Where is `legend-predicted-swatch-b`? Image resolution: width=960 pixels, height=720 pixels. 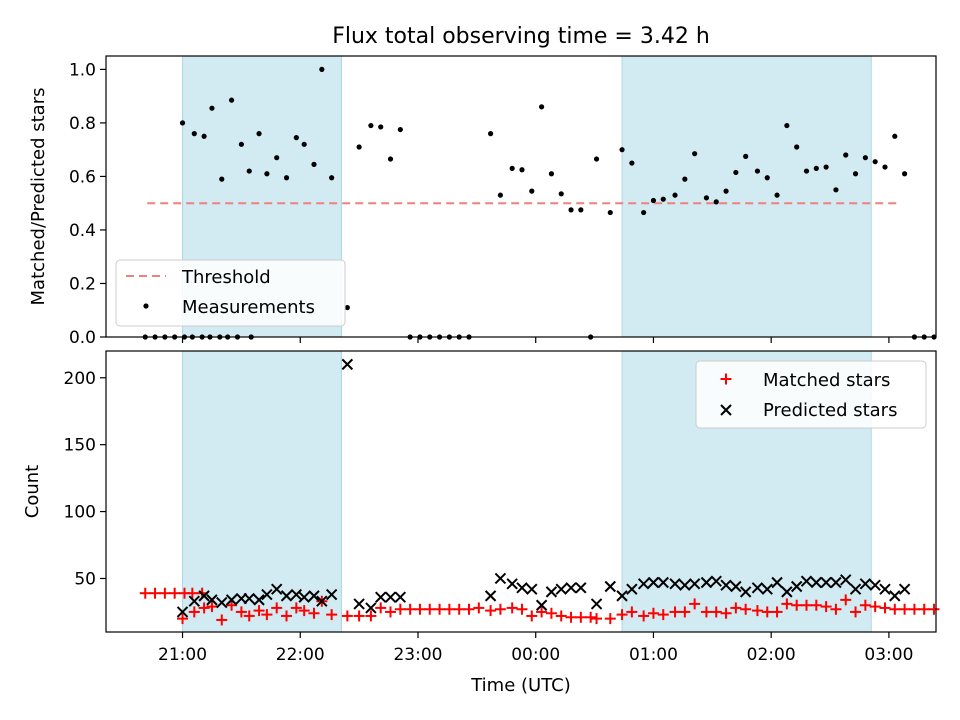
legend-predicted-swatch-b is located at coordinates (726, 410).